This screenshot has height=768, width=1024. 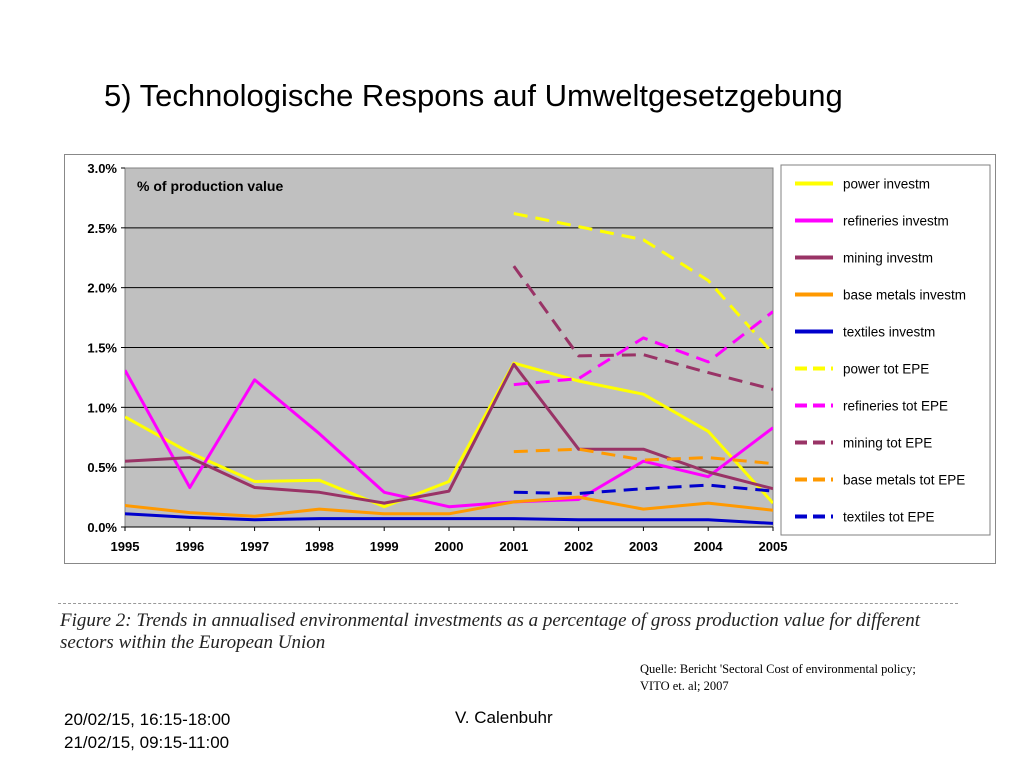 I want to click on series-line-mining-investm, so click(x=449, y=433).